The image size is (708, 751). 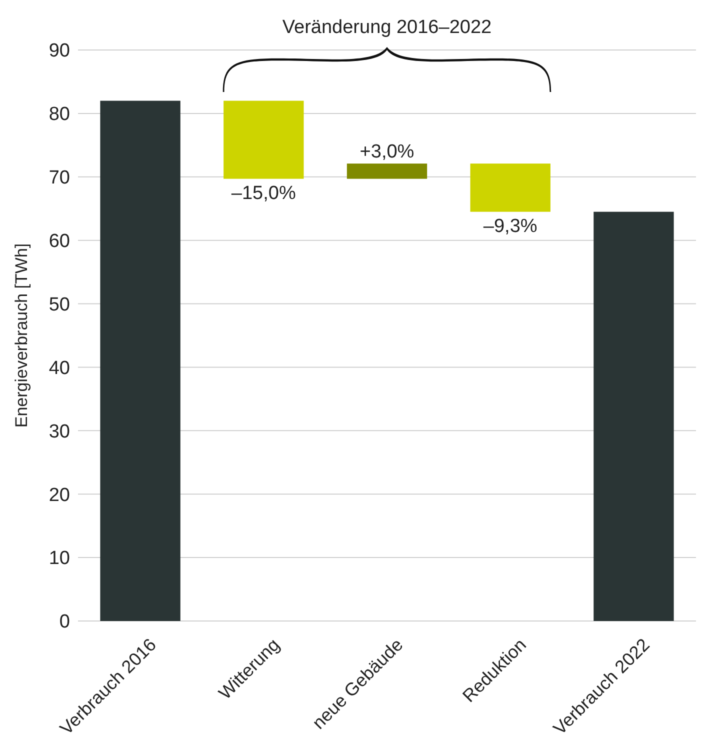 I want to click on y-tick-label: 90, so click(x=59, y=51).